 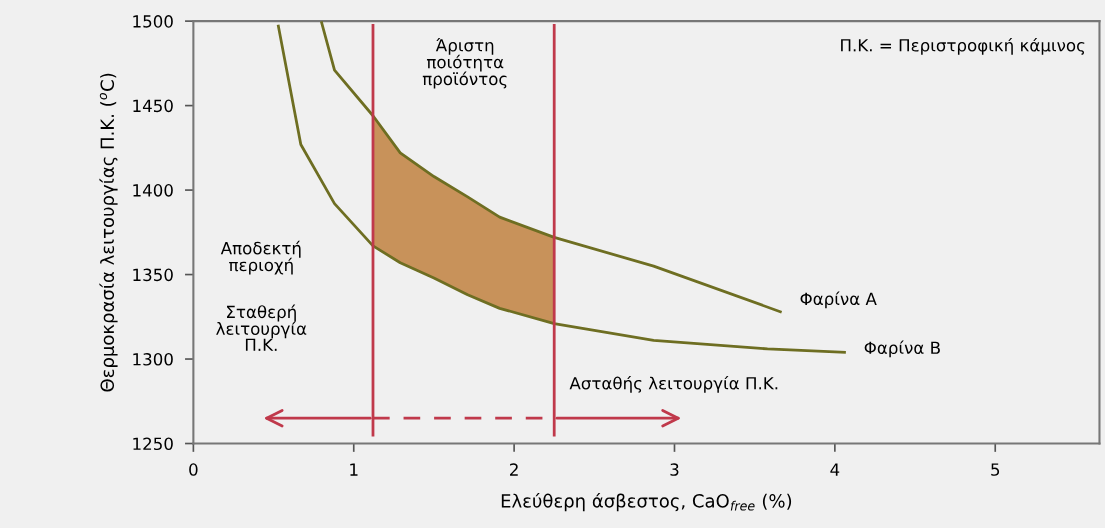 What do you see at coordinates (153, 444) in the screenshot?
I see `y-tick-label: 1250` at bounding box center [153, 444].